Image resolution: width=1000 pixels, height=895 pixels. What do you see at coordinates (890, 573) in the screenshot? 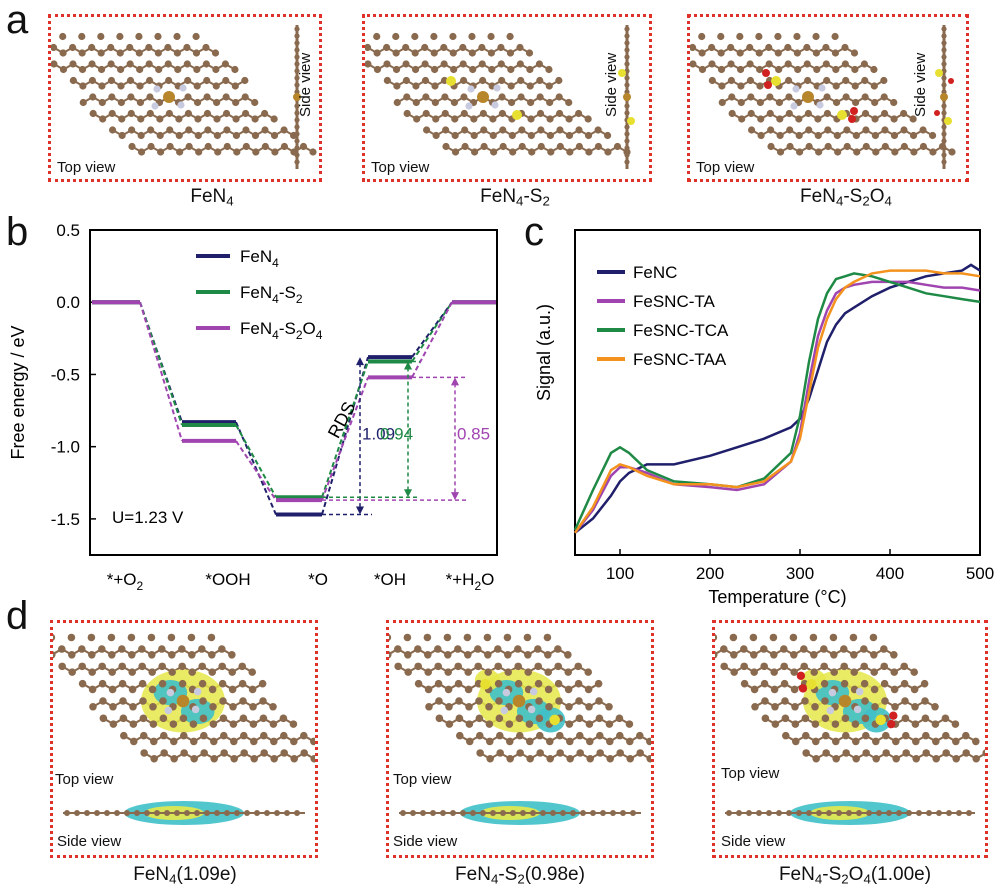
I see `x-tick-label: 400` at bounding box center [890, 573].